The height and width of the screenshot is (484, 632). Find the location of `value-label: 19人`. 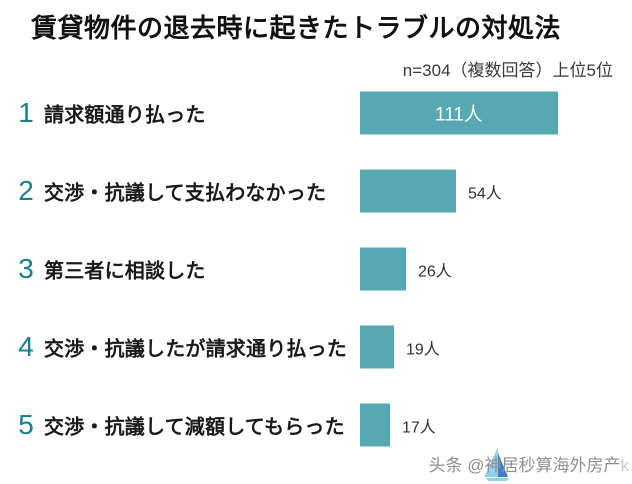

value-label: 19人 is located at coordinates (423, 349).